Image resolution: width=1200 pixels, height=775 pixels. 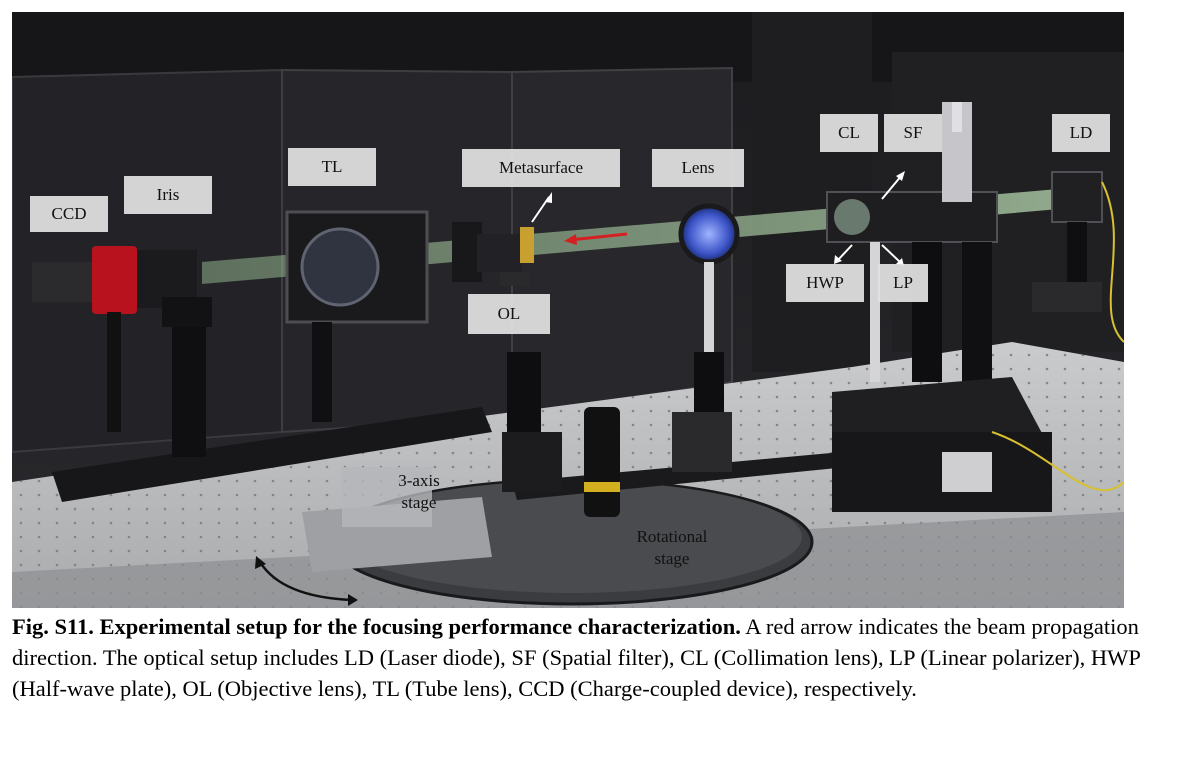 I want to click on label-3axis-stage-line2: stage, so click(x=419, y=502).